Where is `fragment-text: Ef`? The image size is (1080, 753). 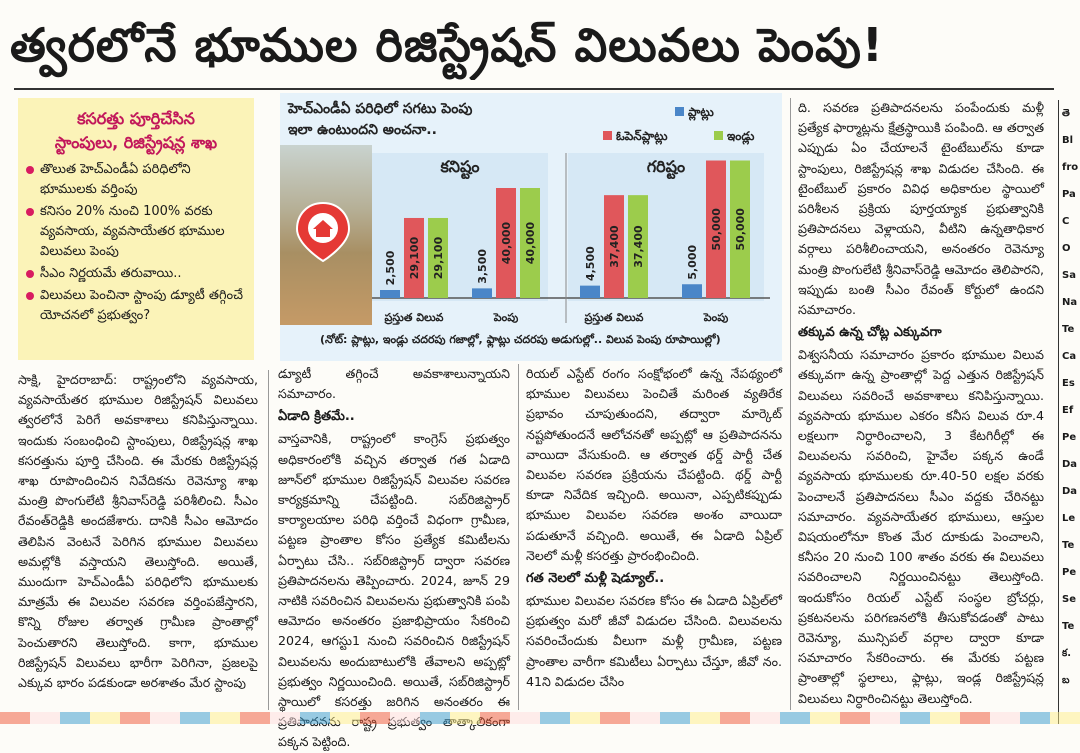
fragment-text: Ef is located at coordinates (1068, 410).